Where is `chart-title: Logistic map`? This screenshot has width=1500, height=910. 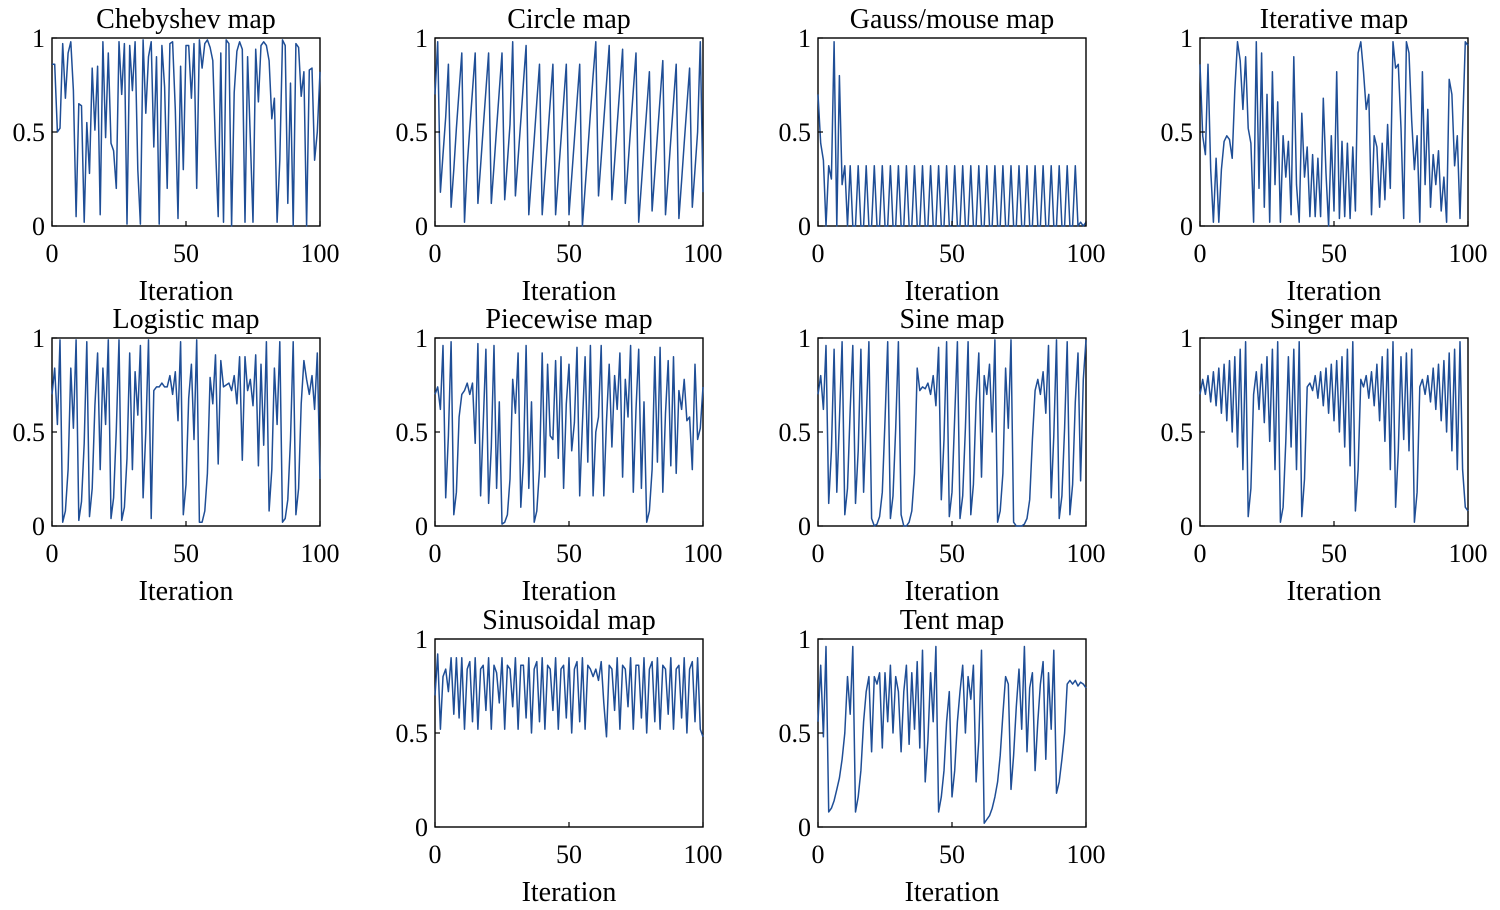 chart-title: Logistic map is located at coordinates (186, 319).